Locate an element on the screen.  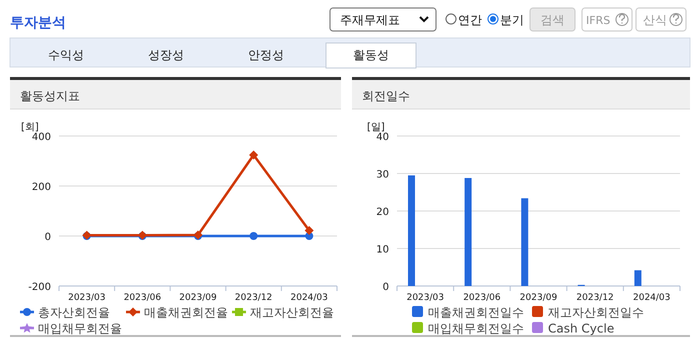
chart-title: 활동성지표 is located at coordinates (50, 96).